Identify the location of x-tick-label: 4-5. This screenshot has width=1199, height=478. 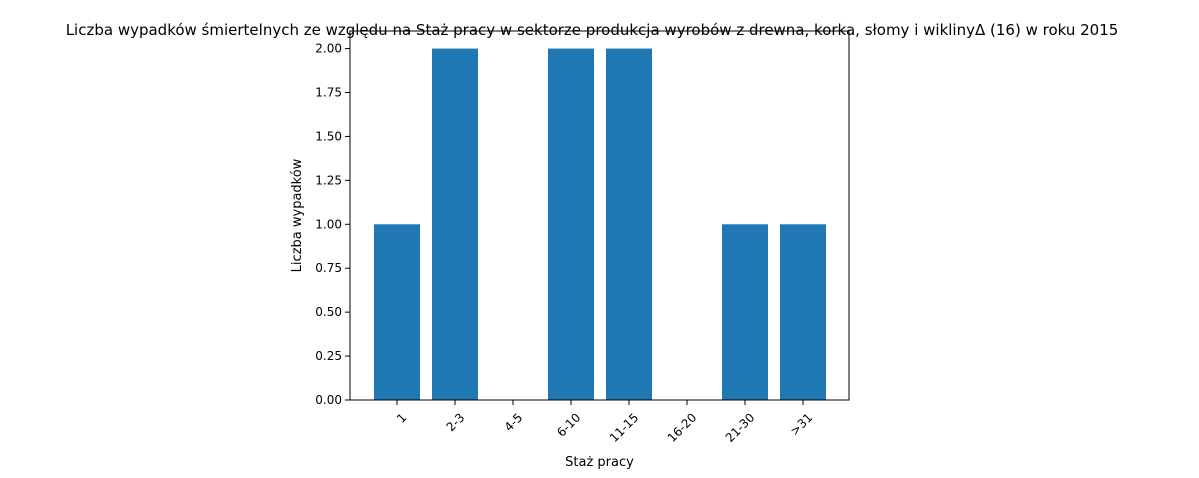
(514, 422).